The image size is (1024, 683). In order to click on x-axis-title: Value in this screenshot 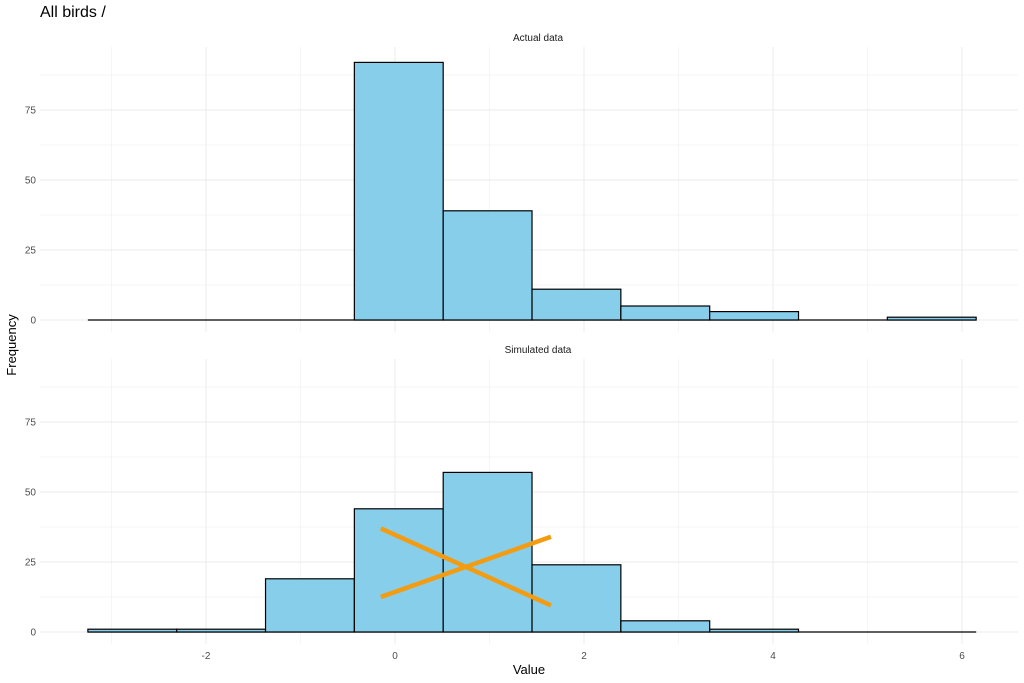, I will do `click(529, 669)`.